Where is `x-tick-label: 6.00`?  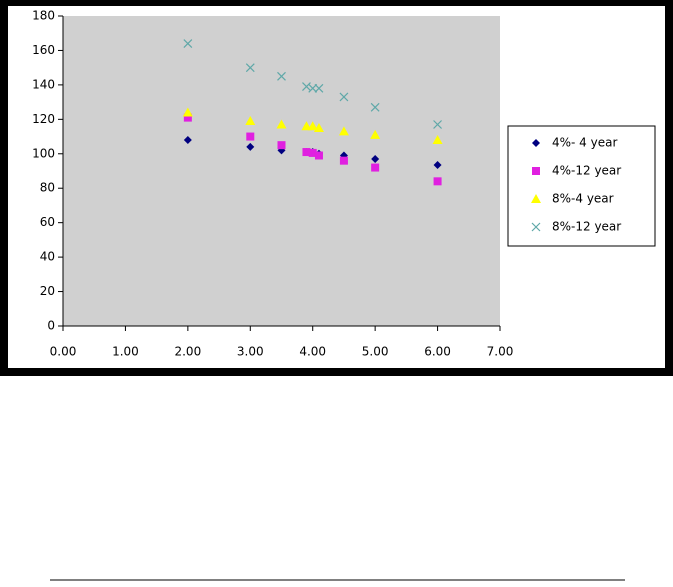
x-tick-label: 6.00 is located at coordinates (437, 352).